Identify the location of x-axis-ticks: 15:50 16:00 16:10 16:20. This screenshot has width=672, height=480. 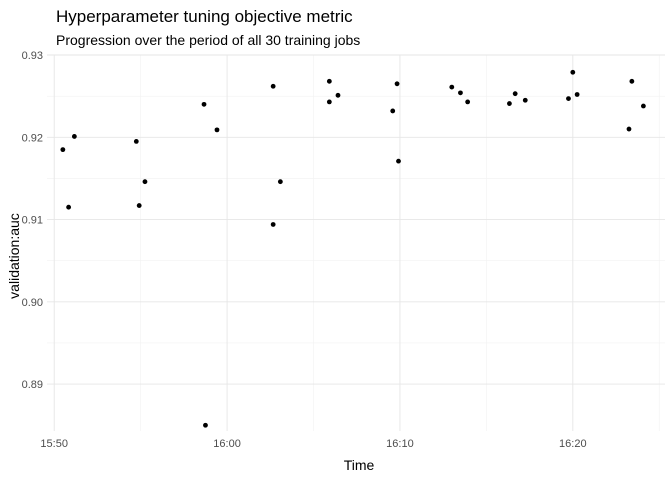
(313, 444).